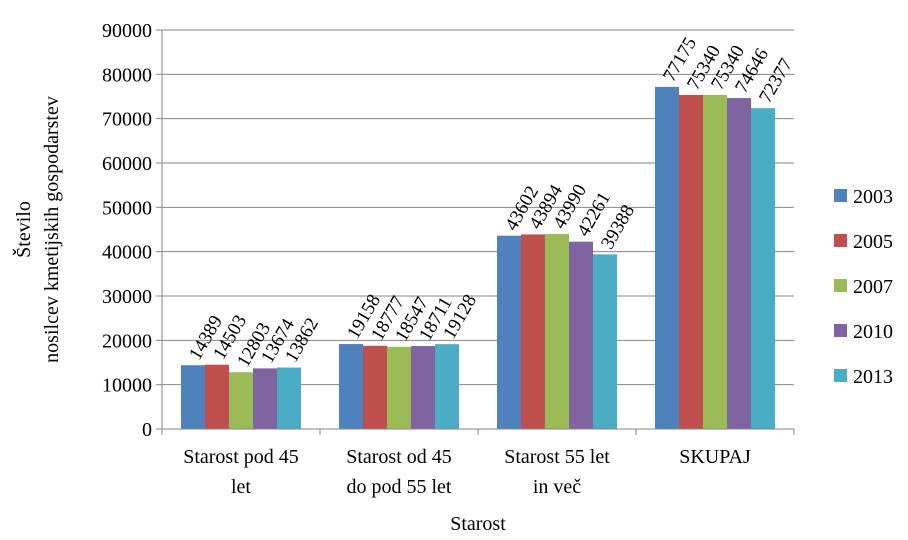  I want to click on category-label: SKUPAJ, so click(715, 457).